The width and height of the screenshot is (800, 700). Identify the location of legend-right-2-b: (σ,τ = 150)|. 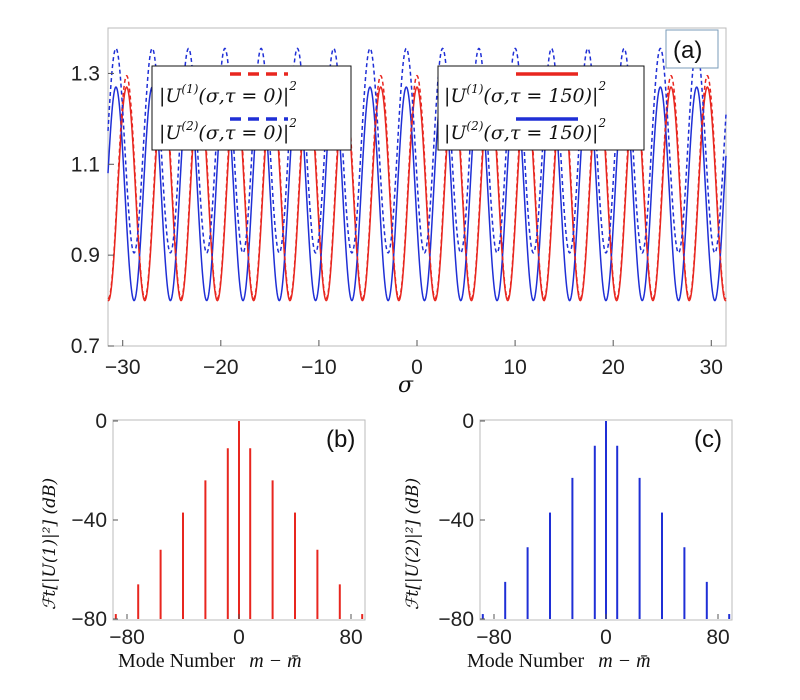
(540, 133).